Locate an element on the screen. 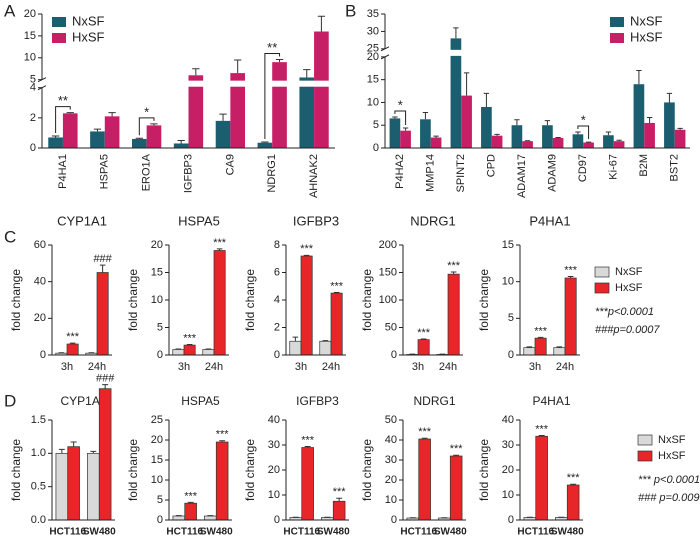 The height and width of the screenshot is (549, 700). x-tick-label: MMP14 is located at coordinates (431, 173).